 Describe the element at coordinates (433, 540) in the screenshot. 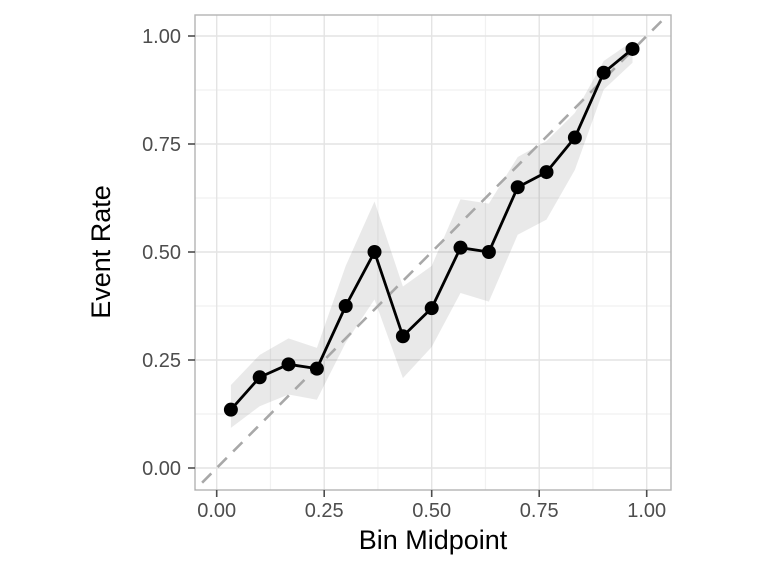

I see `x-axis-title: Bin Midpoint` at that location.